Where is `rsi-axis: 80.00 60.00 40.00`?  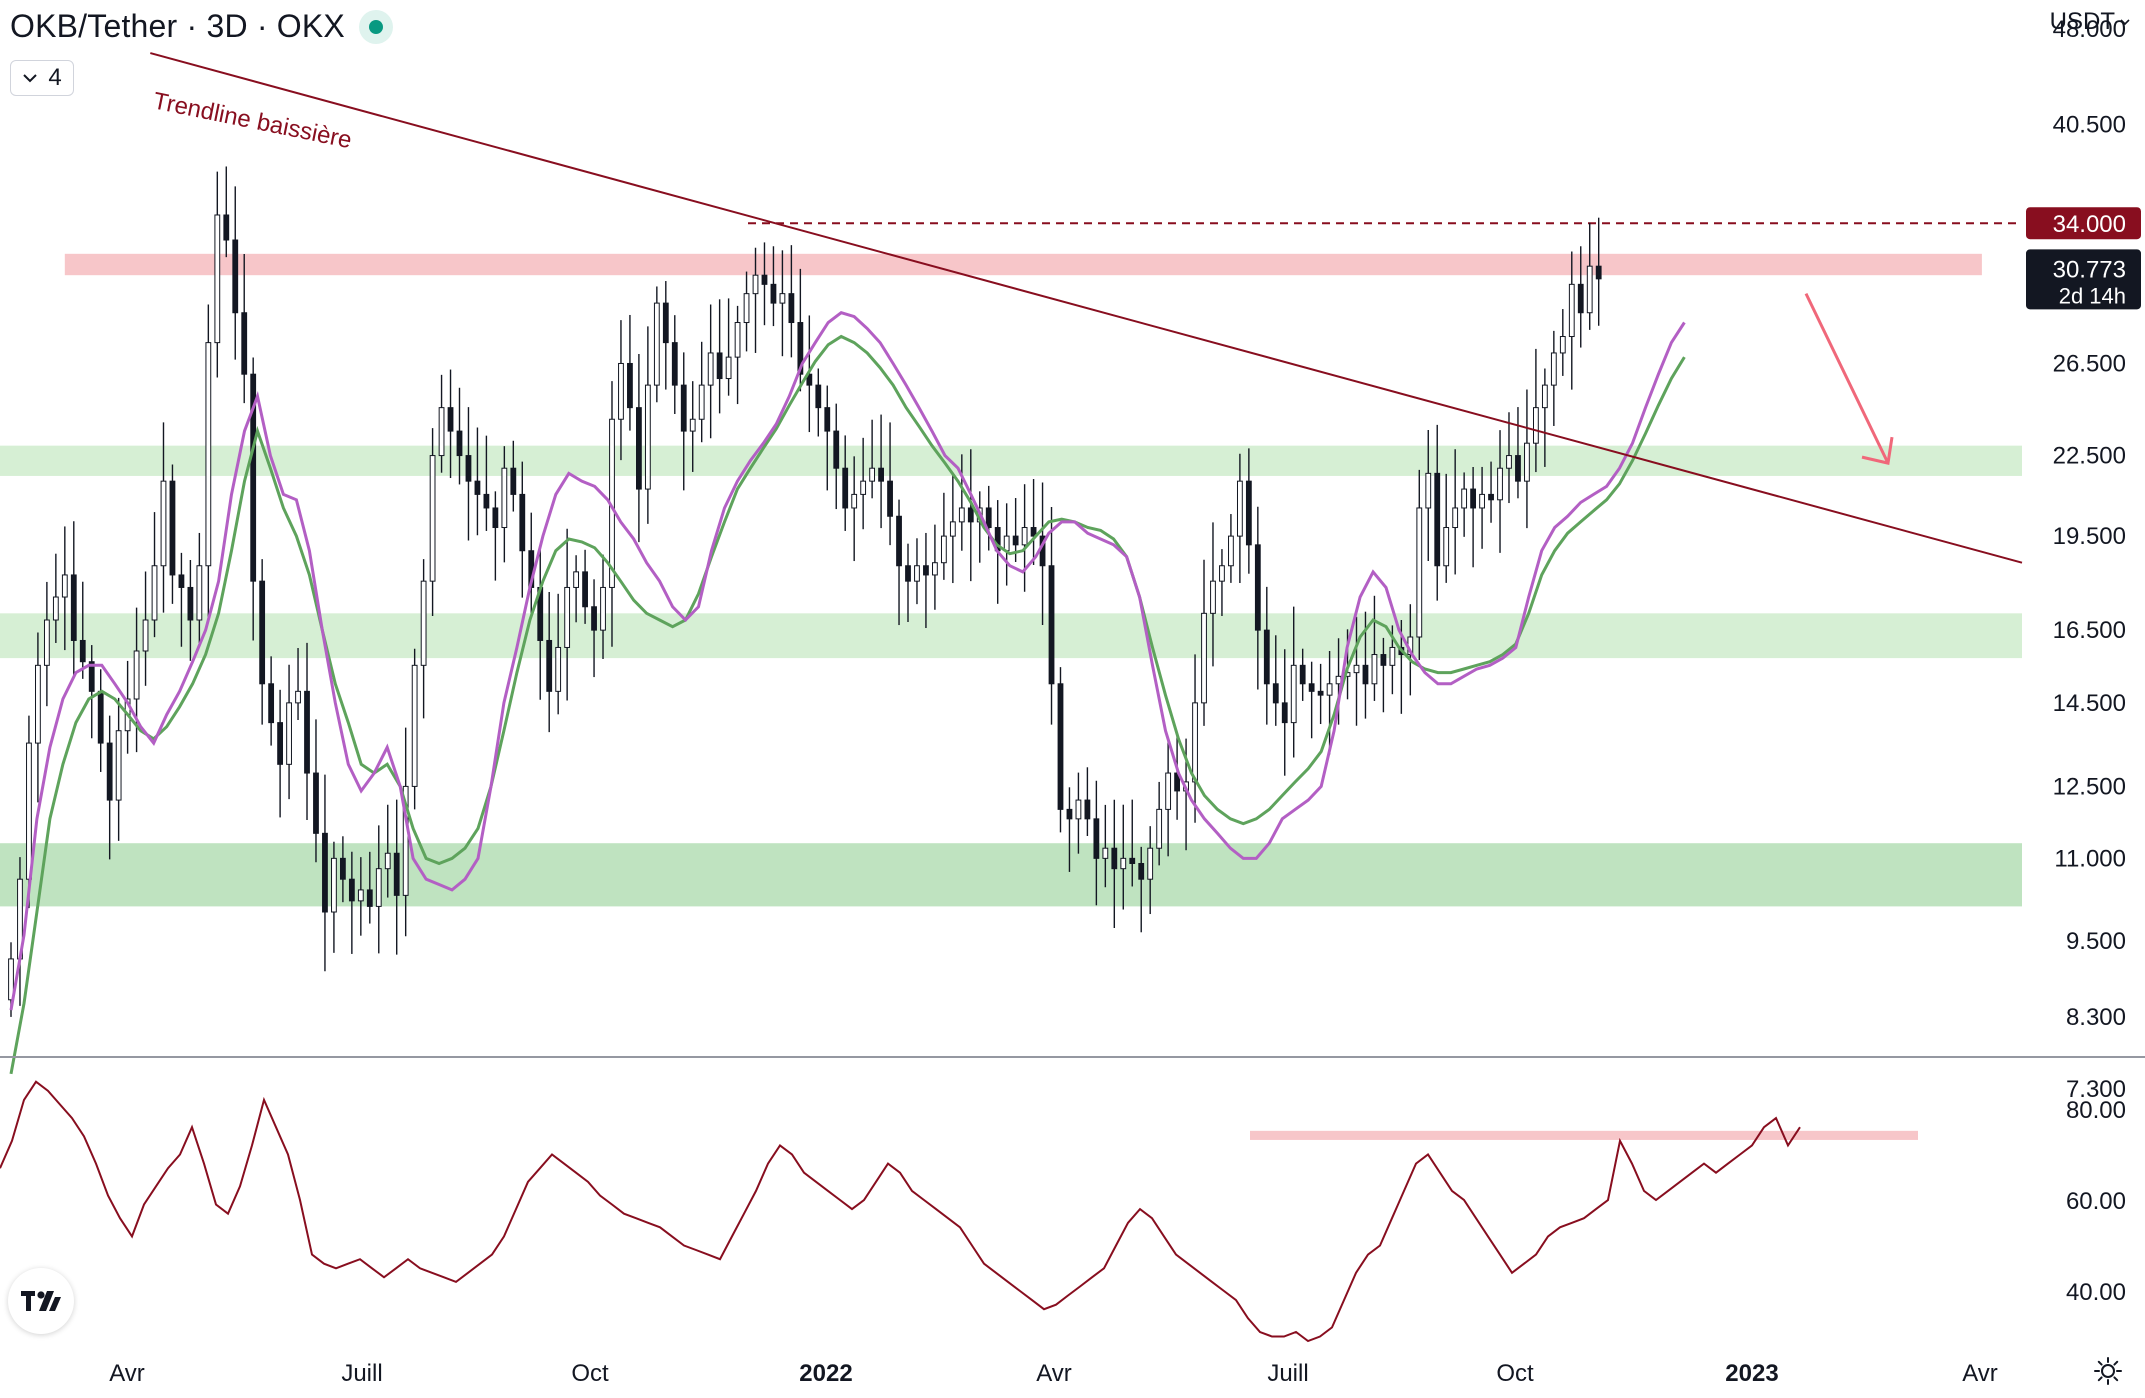 rsi-axis: 80.00 60.00 40.00 is located at coordinates (2096, 1201).